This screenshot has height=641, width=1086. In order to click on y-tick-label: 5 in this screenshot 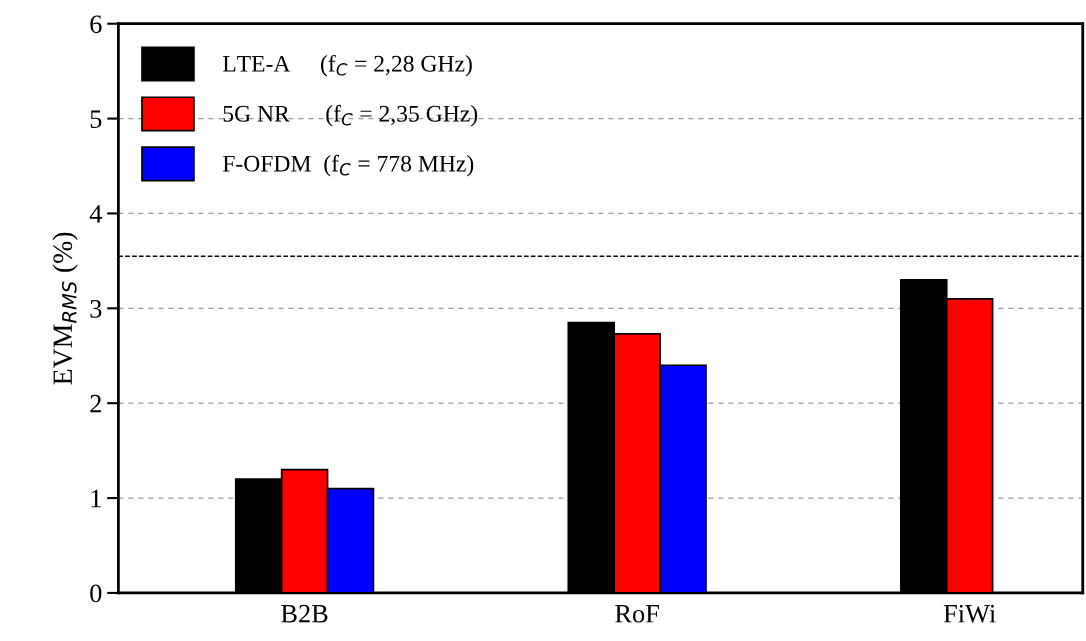, I will do `click(96, 119)`.